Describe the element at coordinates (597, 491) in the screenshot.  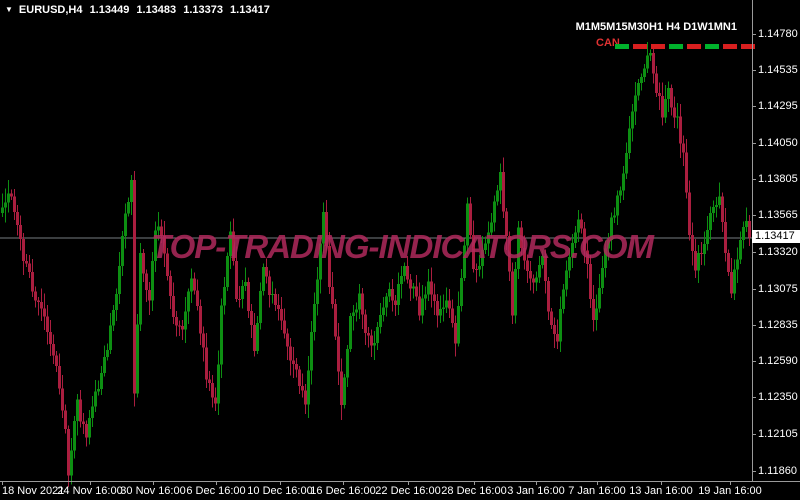
I see `time-tick-label: 7 Jan 16:00` at that location.